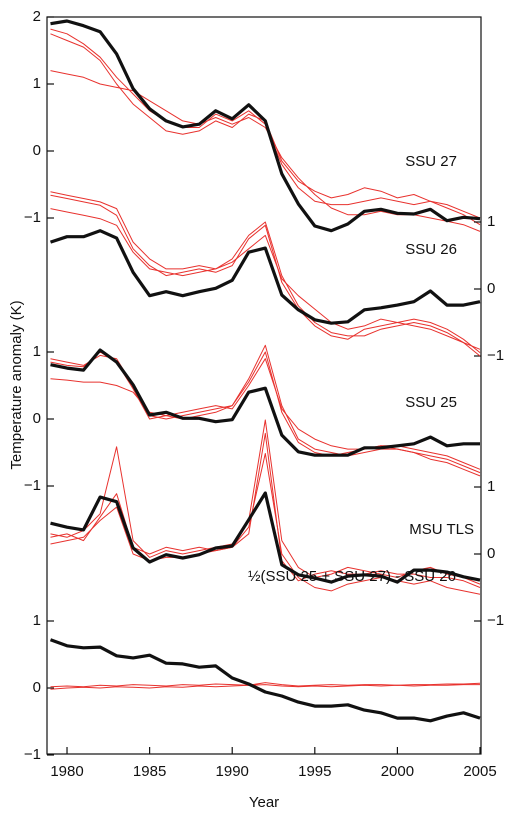 This screenshot has width=511, height=814. Describe the element at coordinates (352, 576) in the screenshot. I see `panel-label: ½(SSU 25 + SSU 27) - SSU 26` at that location.